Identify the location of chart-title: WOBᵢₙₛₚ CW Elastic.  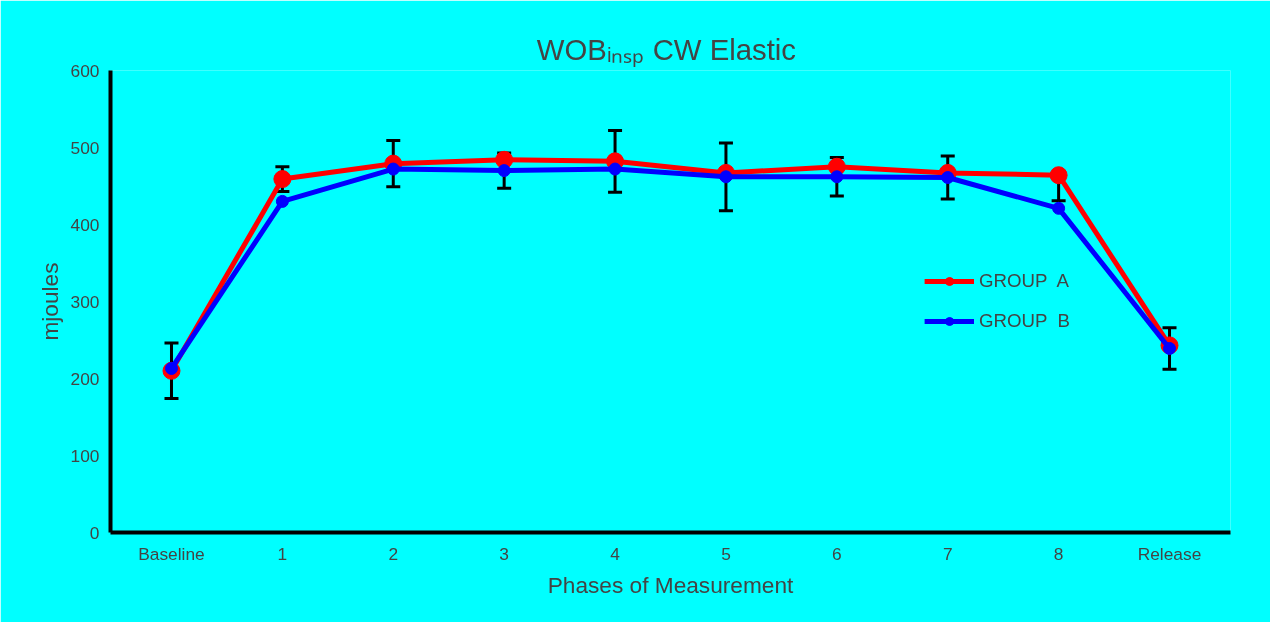
(666, 50).